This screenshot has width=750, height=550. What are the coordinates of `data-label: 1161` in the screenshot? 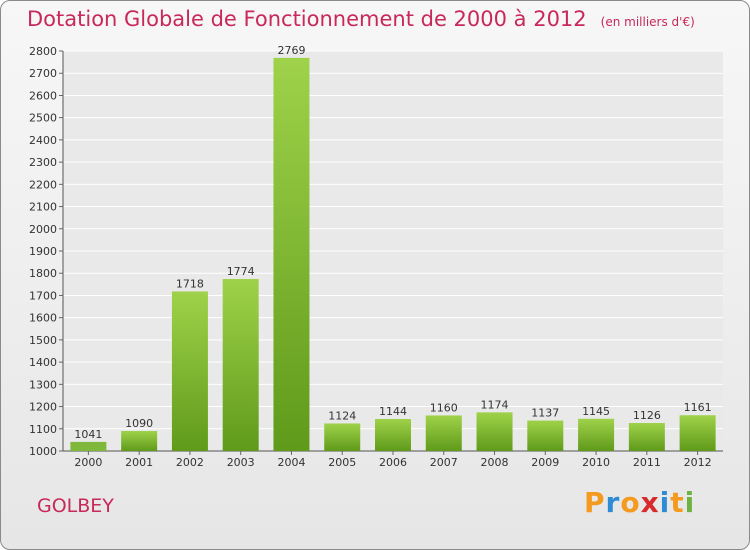 It's located at (698, 407).